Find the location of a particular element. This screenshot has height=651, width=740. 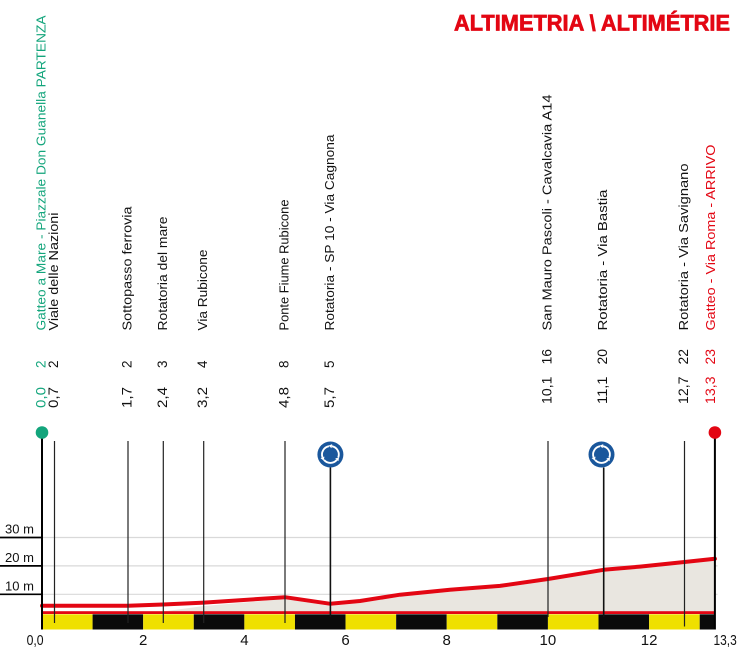

svg-text: Viale delle Nazioni is located at coordinates (53, 271).